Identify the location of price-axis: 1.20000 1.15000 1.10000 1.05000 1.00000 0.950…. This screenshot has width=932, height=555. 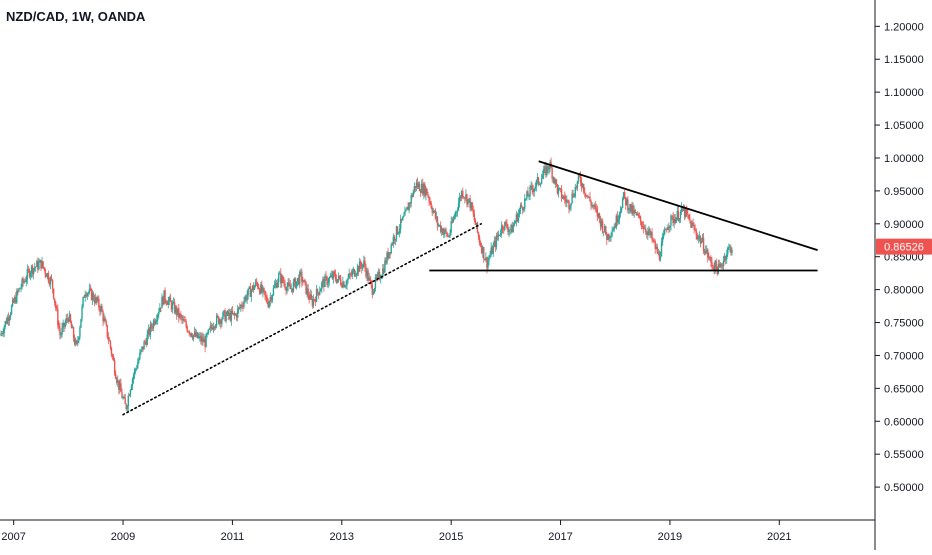
(899, 257).